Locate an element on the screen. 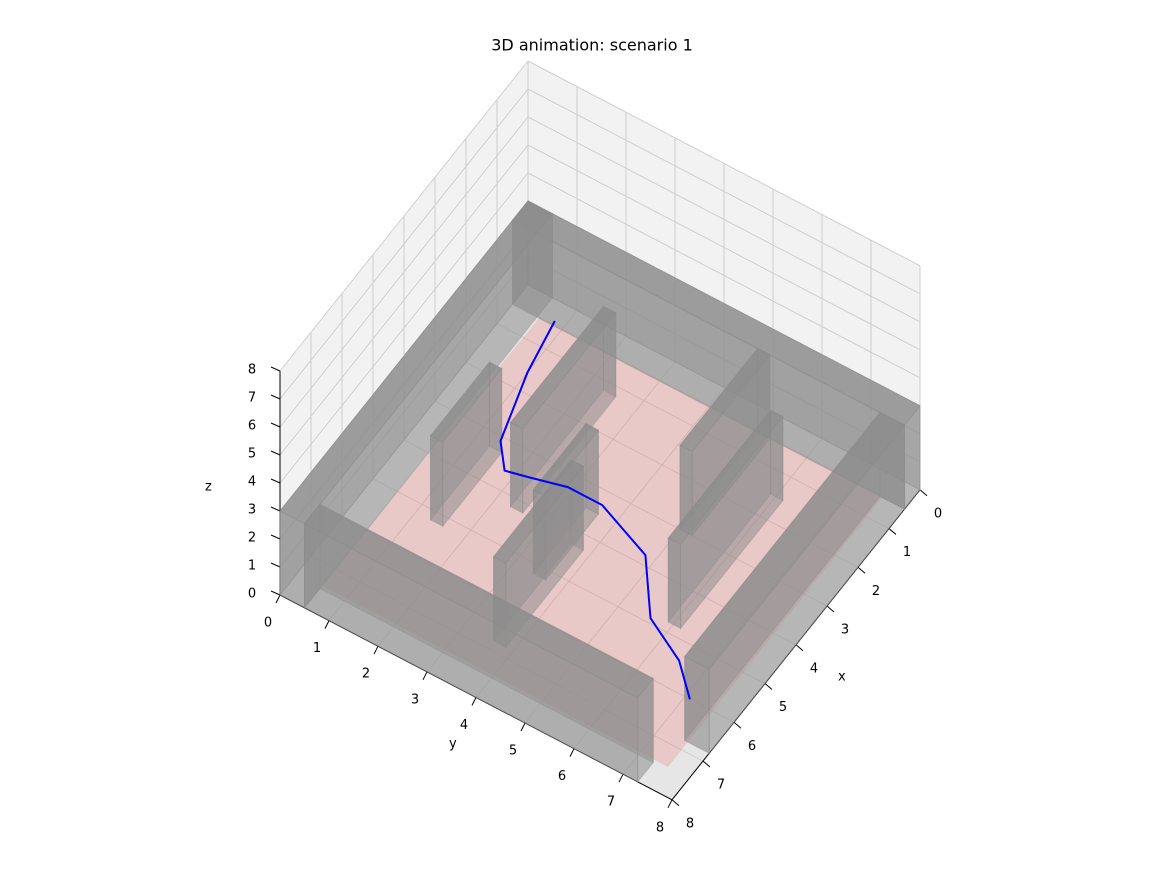 This screenshot has height=875, width=1164. y-tick-label: 8 is located at coordinates (660, 827).